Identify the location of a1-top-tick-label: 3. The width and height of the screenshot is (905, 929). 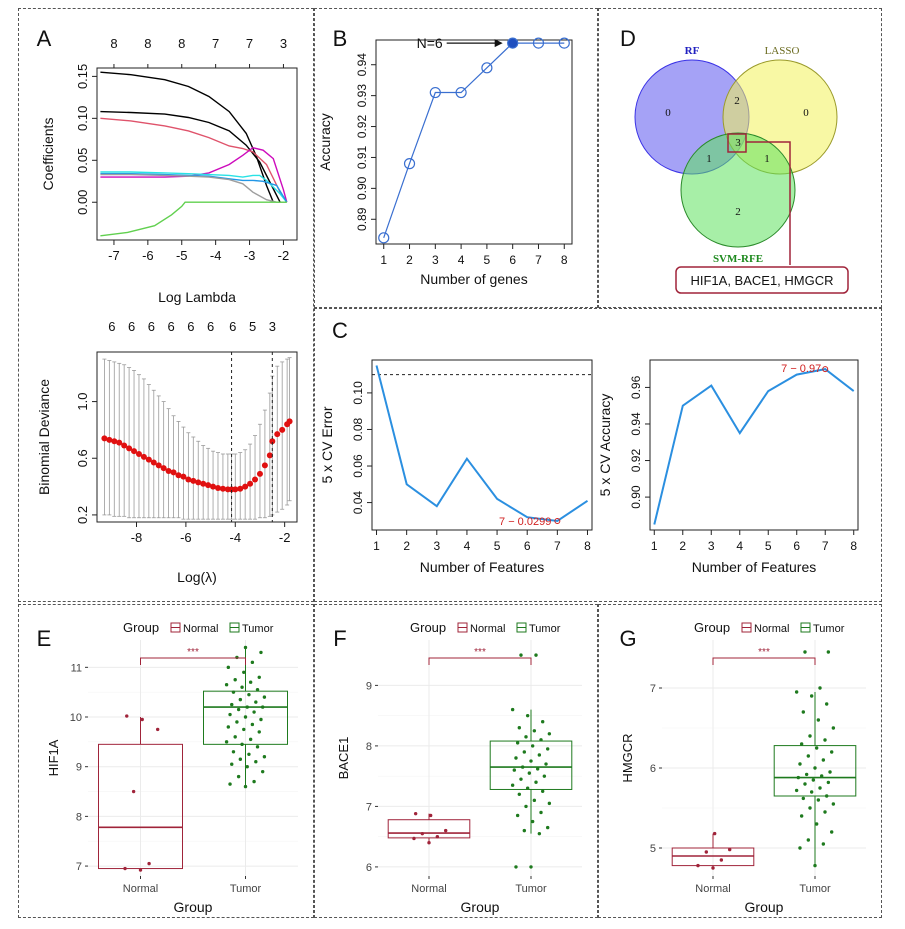
(283, 43).